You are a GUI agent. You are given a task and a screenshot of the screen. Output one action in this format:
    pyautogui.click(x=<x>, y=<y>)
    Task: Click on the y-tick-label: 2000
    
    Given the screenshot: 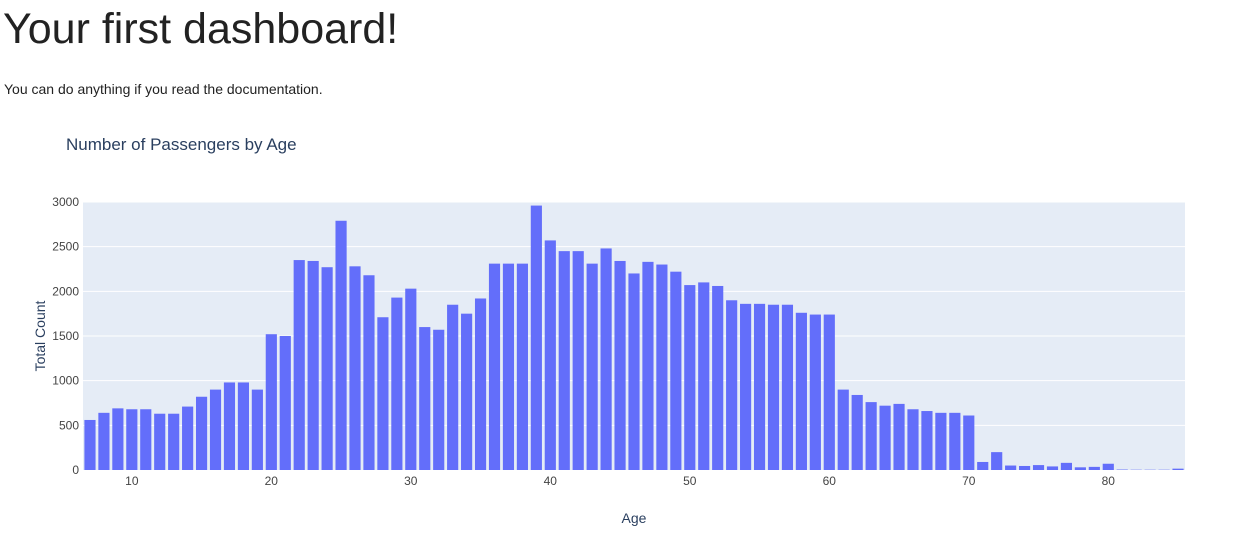 What is the action you would take?
    pyautogui.click(x=65, y=291)
    